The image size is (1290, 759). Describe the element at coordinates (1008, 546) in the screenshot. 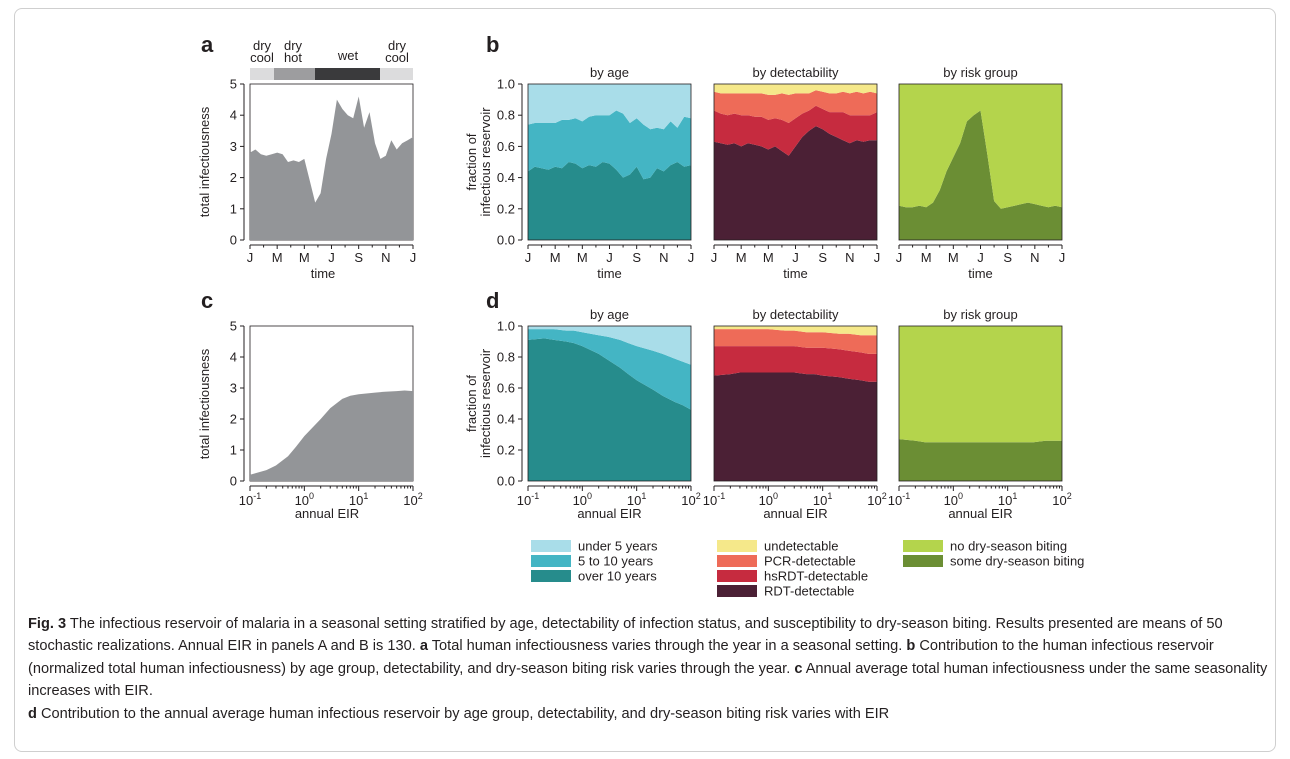

I see `legend-label: no dry-season biting` at that location.